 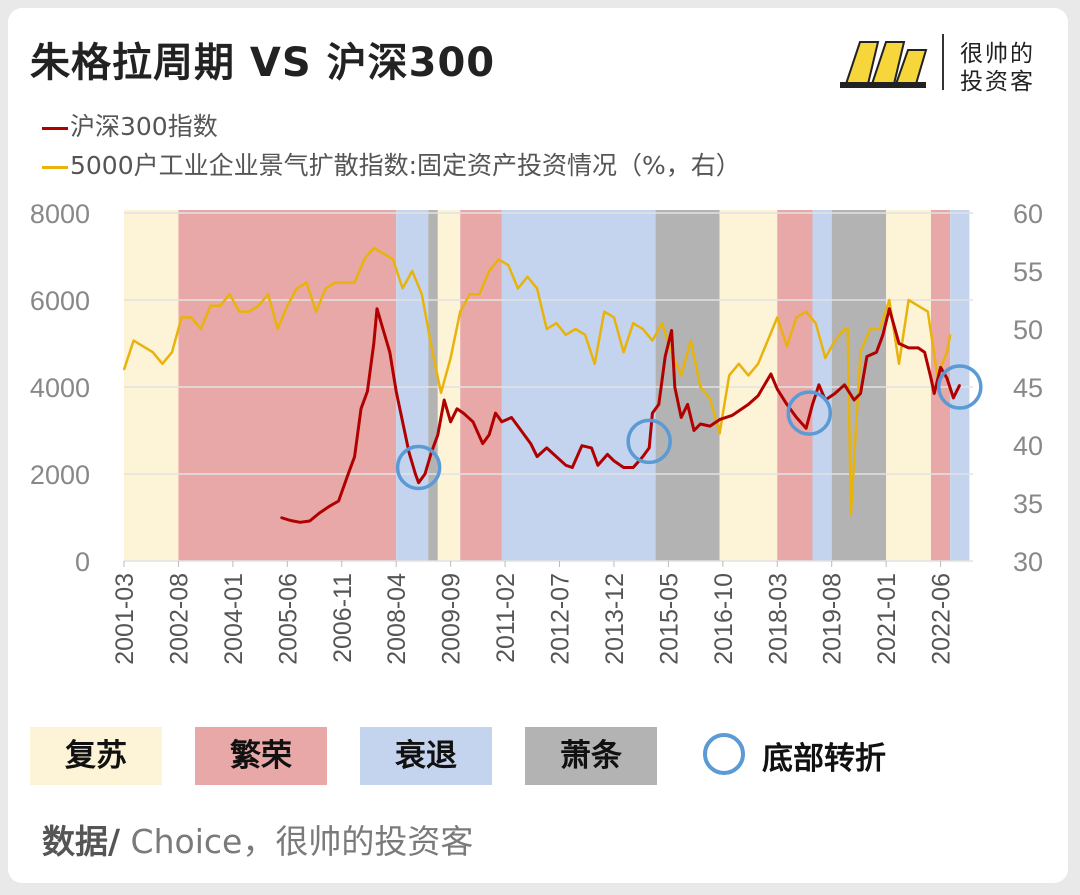 What do you see at coordinates (506, 618) in the screenshot?
I see `x-tick-7: 2011-02` at bounding box center [506, 618].